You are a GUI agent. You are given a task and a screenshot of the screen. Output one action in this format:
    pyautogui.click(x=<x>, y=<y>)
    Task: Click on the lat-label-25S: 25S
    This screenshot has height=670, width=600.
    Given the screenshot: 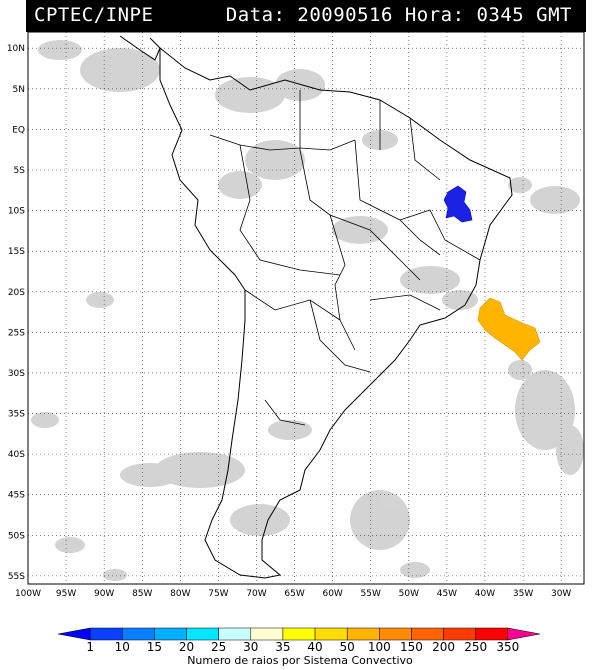 What is the action you would take?
    pyautogui.click(x=16, y=333)
    